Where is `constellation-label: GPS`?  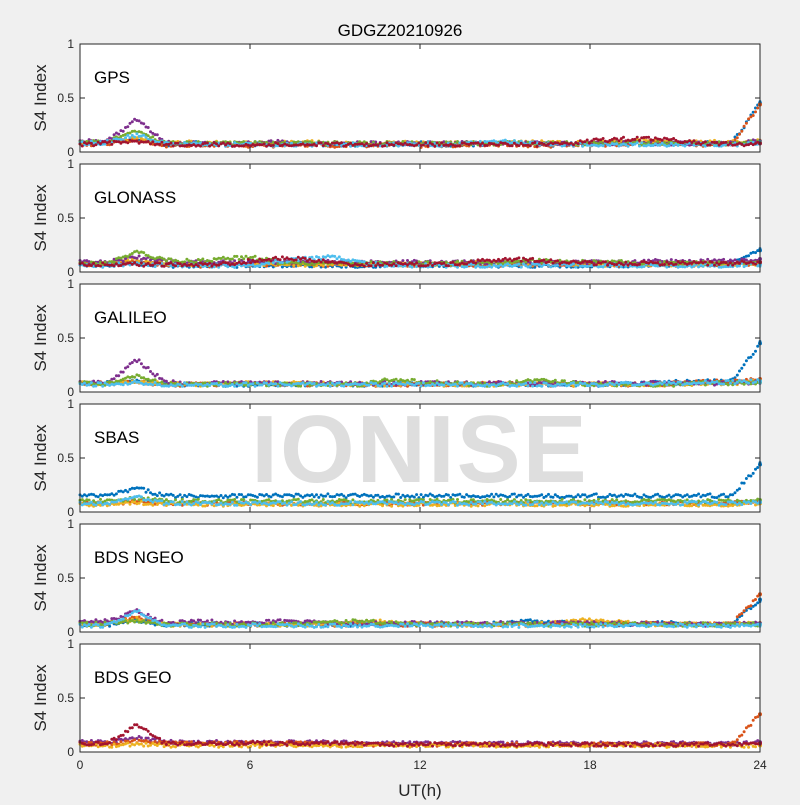 constellation-label: GPS is located at coordinates (112, 77).